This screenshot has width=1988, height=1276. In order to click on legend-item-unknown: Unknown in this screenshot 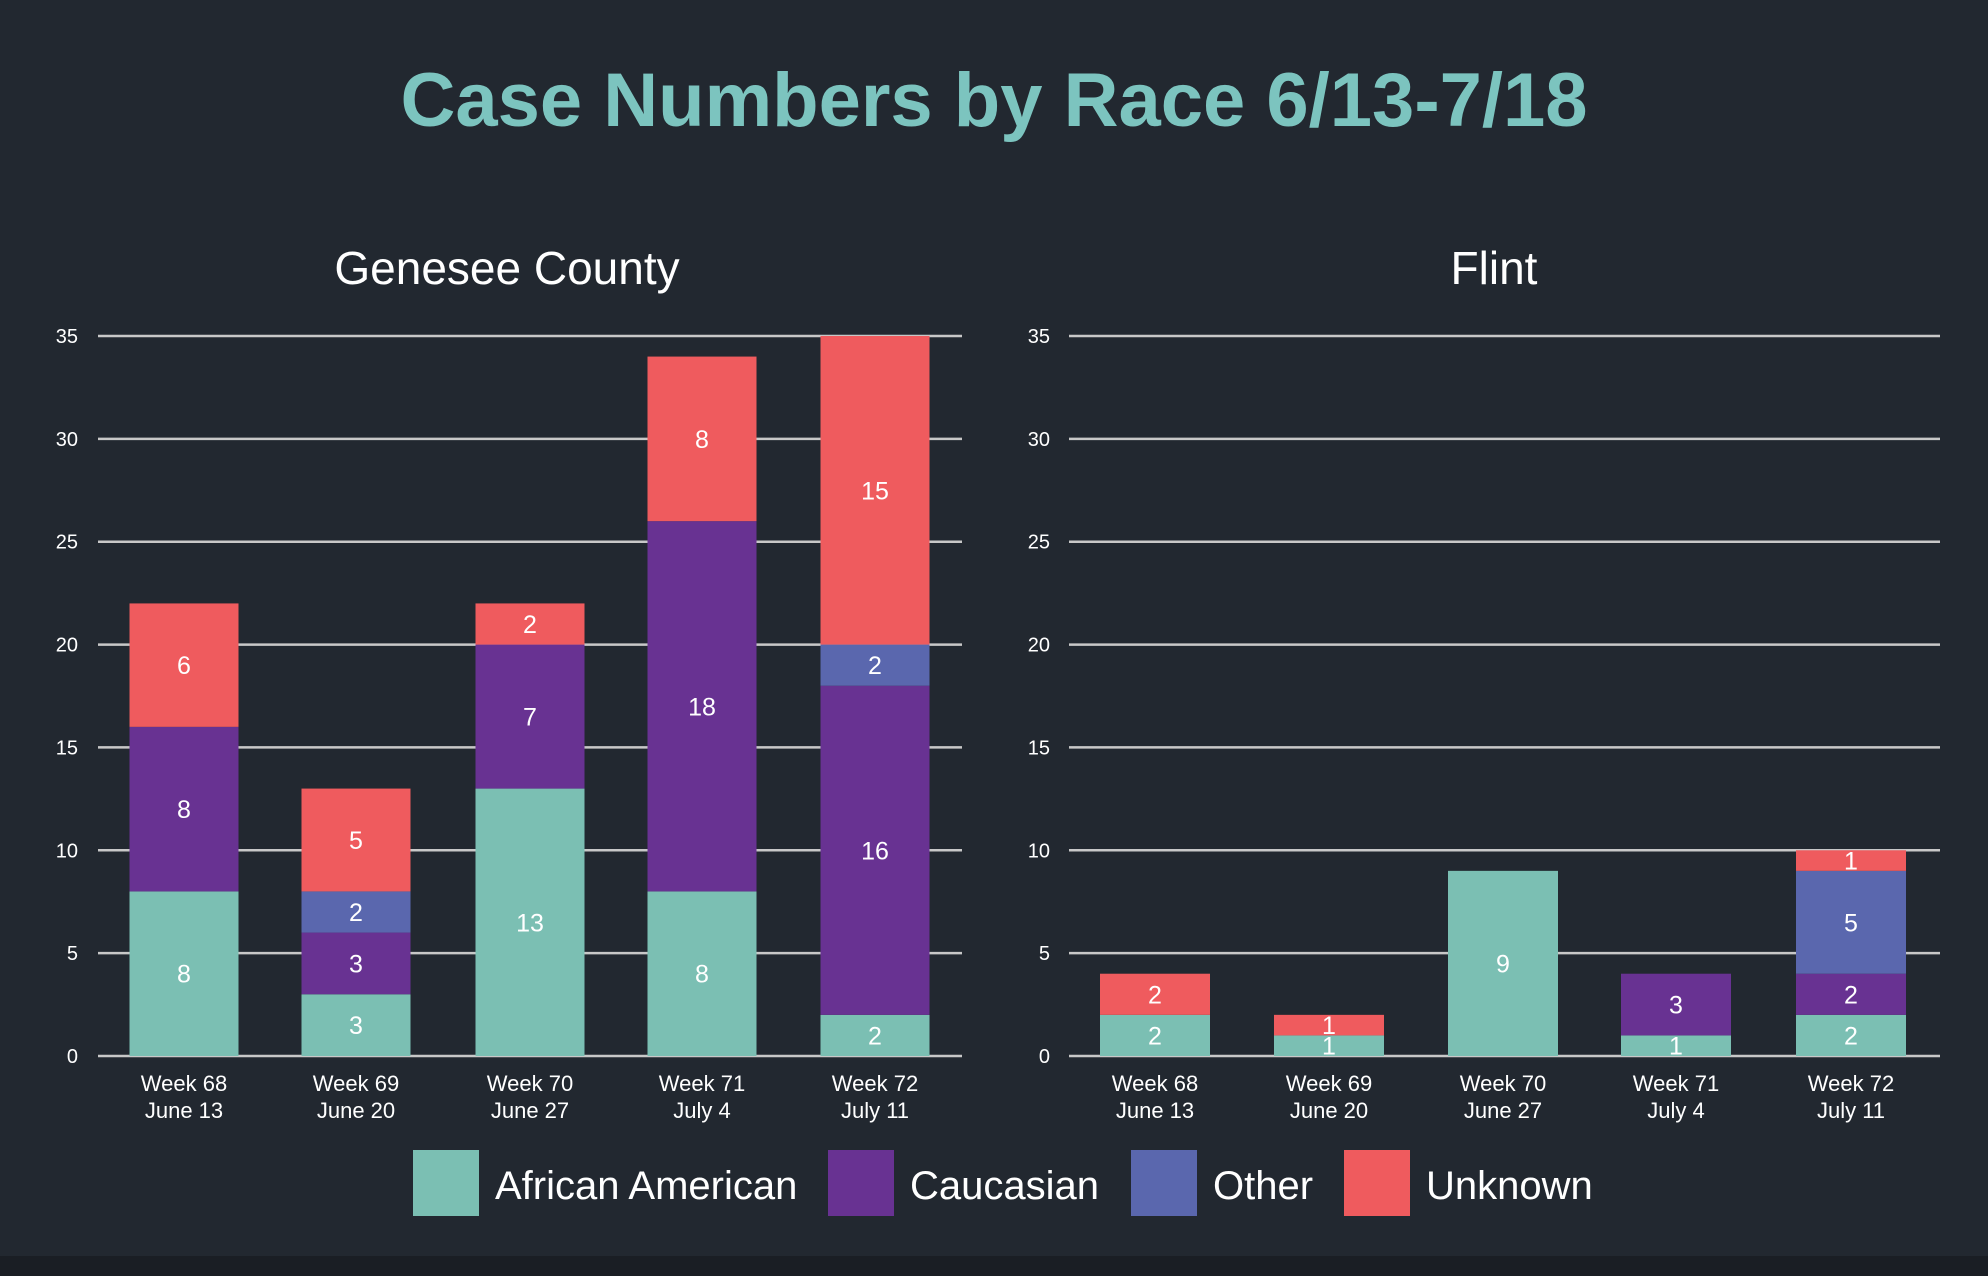, I will do `click(1468, 1183)`.